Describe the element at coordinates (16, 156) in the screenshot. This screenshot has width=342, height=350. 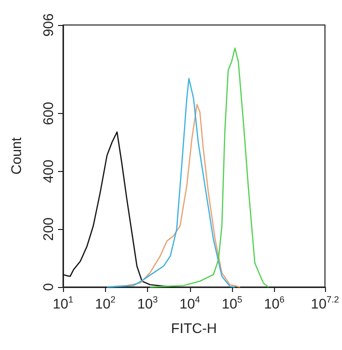
I see `y-axis-title: Count` at that location.